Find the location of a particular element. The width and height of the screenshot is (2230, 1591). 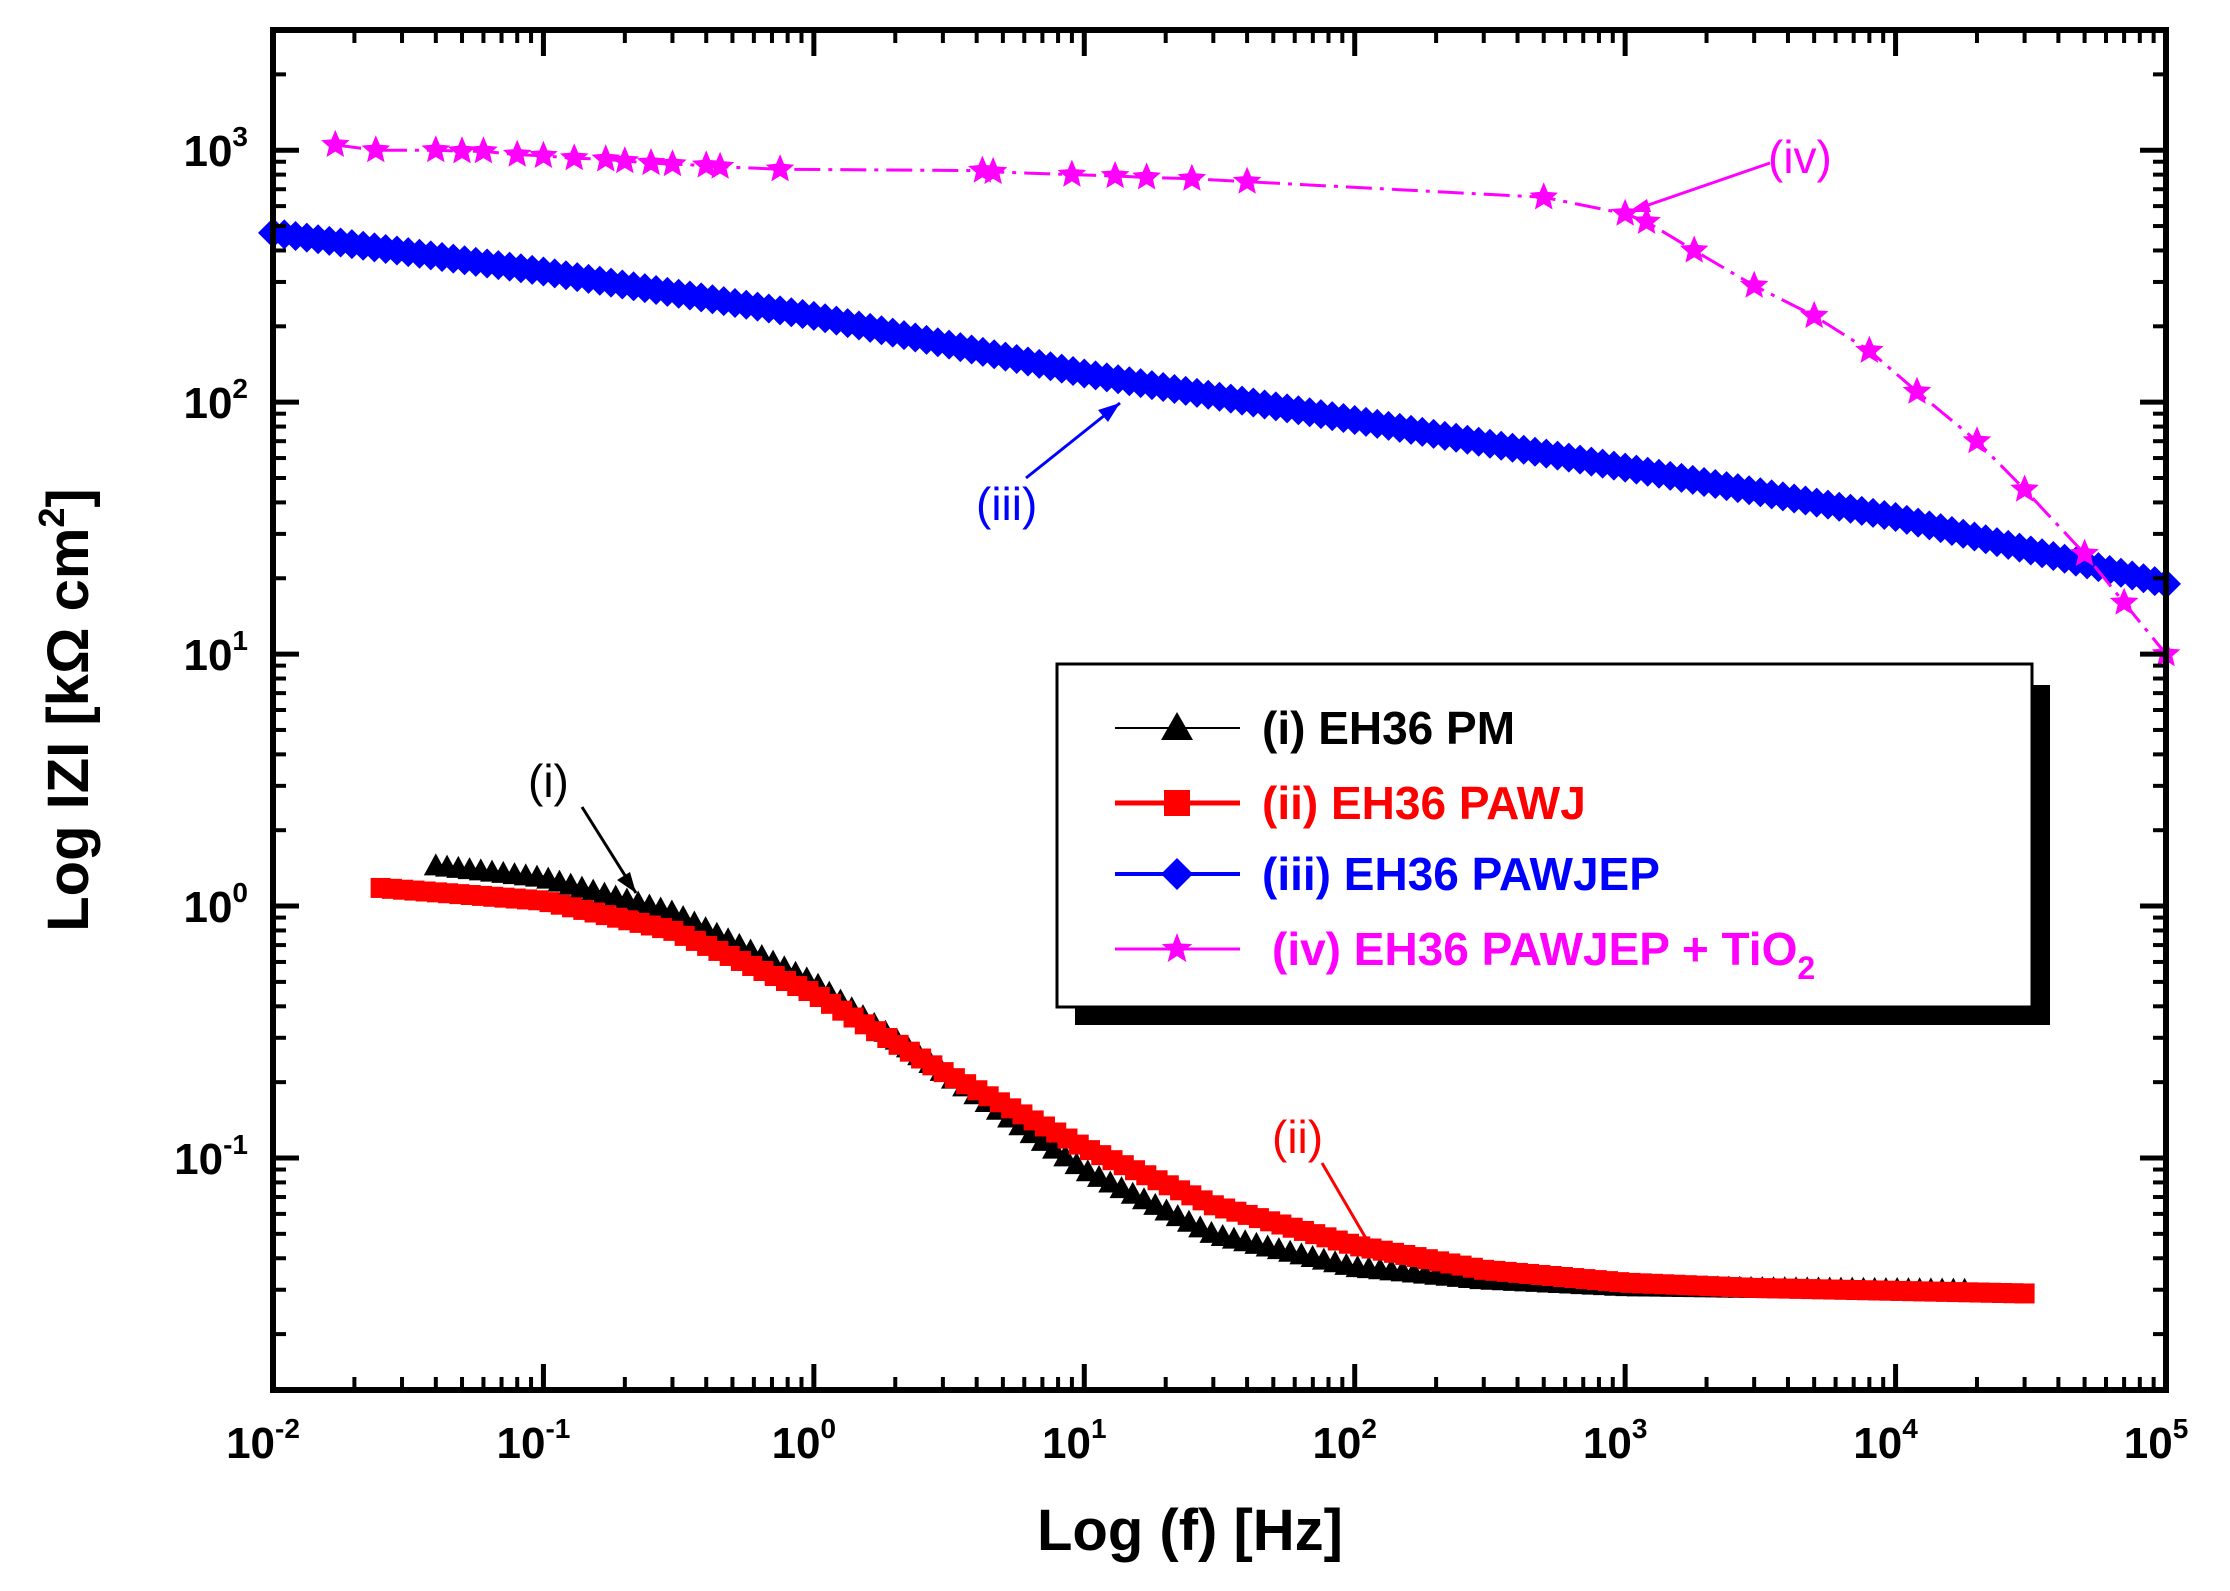

y-tick-label: 10⁻¹ is located at coordinates (211, 1156).